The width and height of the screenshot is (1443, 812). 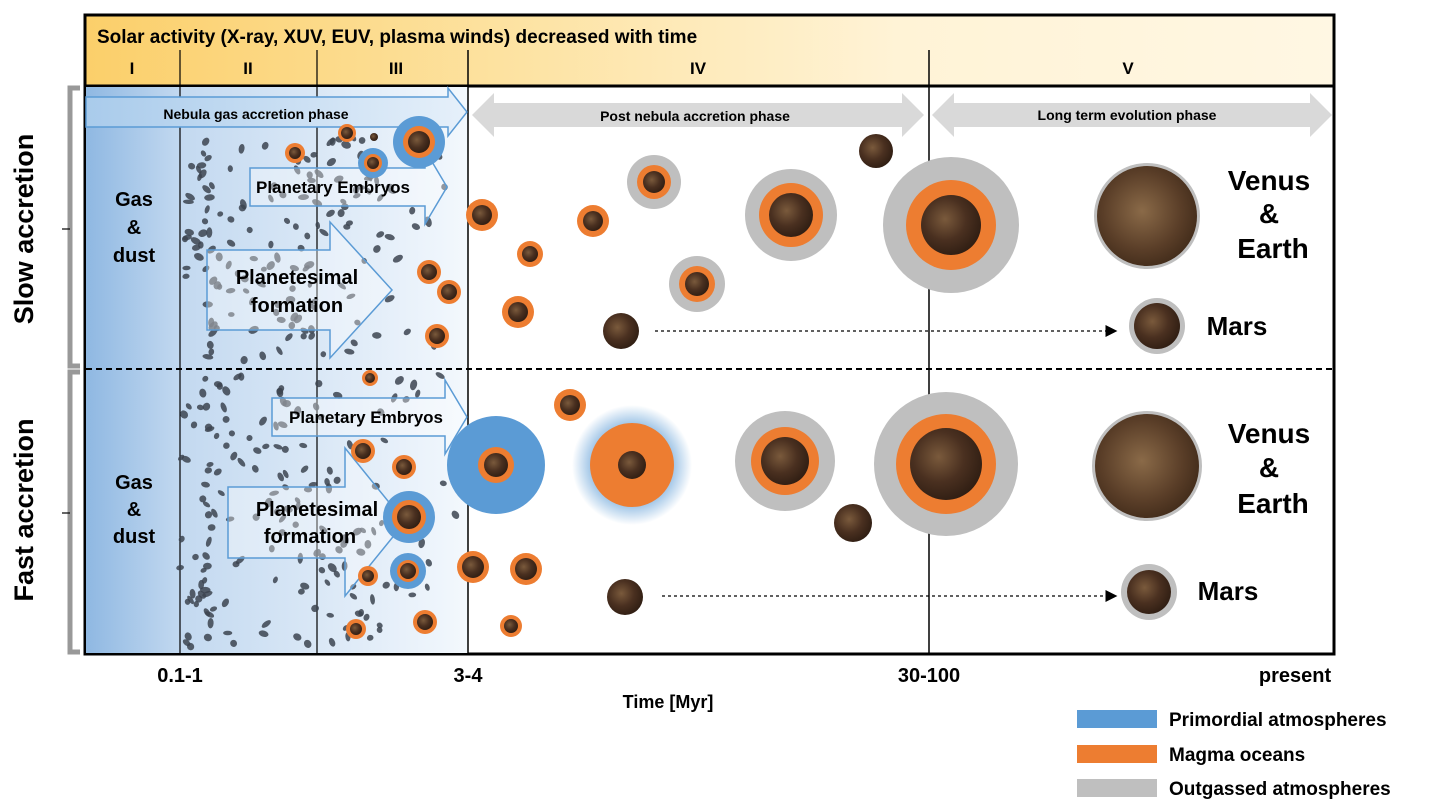 I want to click on planetesimal-arrow-bottom, so click(x=316, y=522).